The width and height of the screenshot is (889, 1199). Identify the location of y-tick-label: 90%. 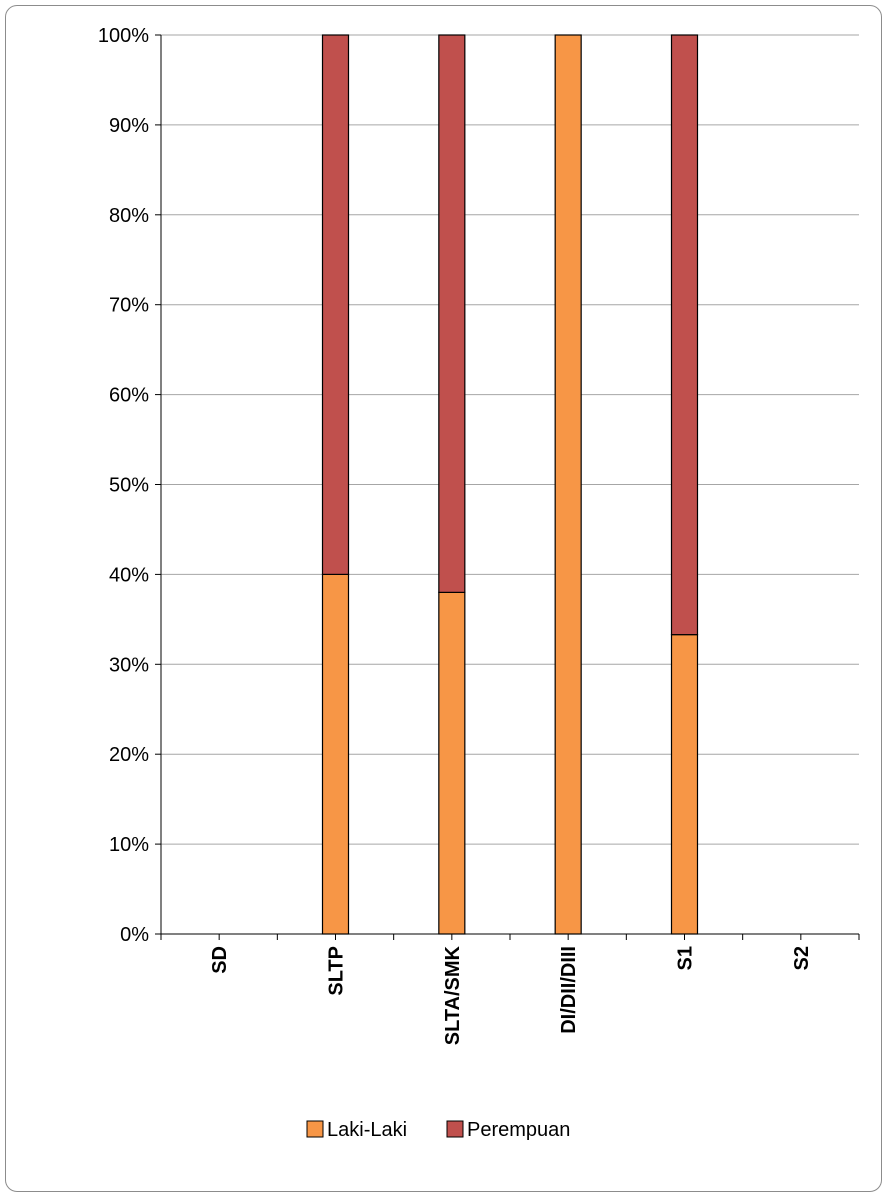
(129, 126).